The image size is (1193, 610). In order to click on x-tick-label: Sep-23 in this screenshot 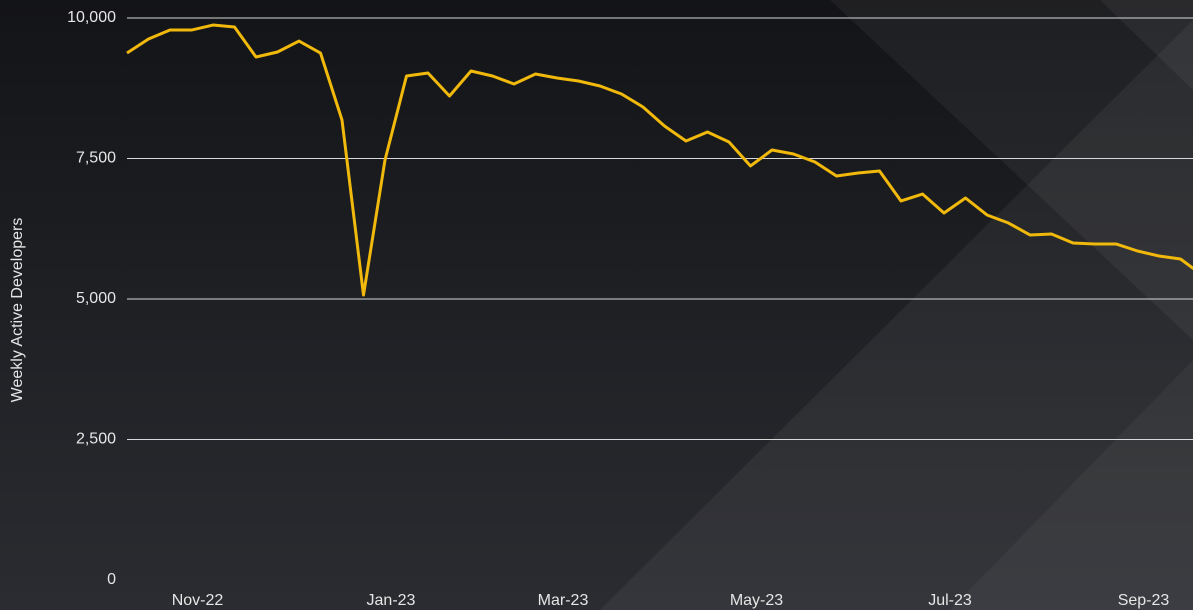, I will do `click(1144, 600)`.